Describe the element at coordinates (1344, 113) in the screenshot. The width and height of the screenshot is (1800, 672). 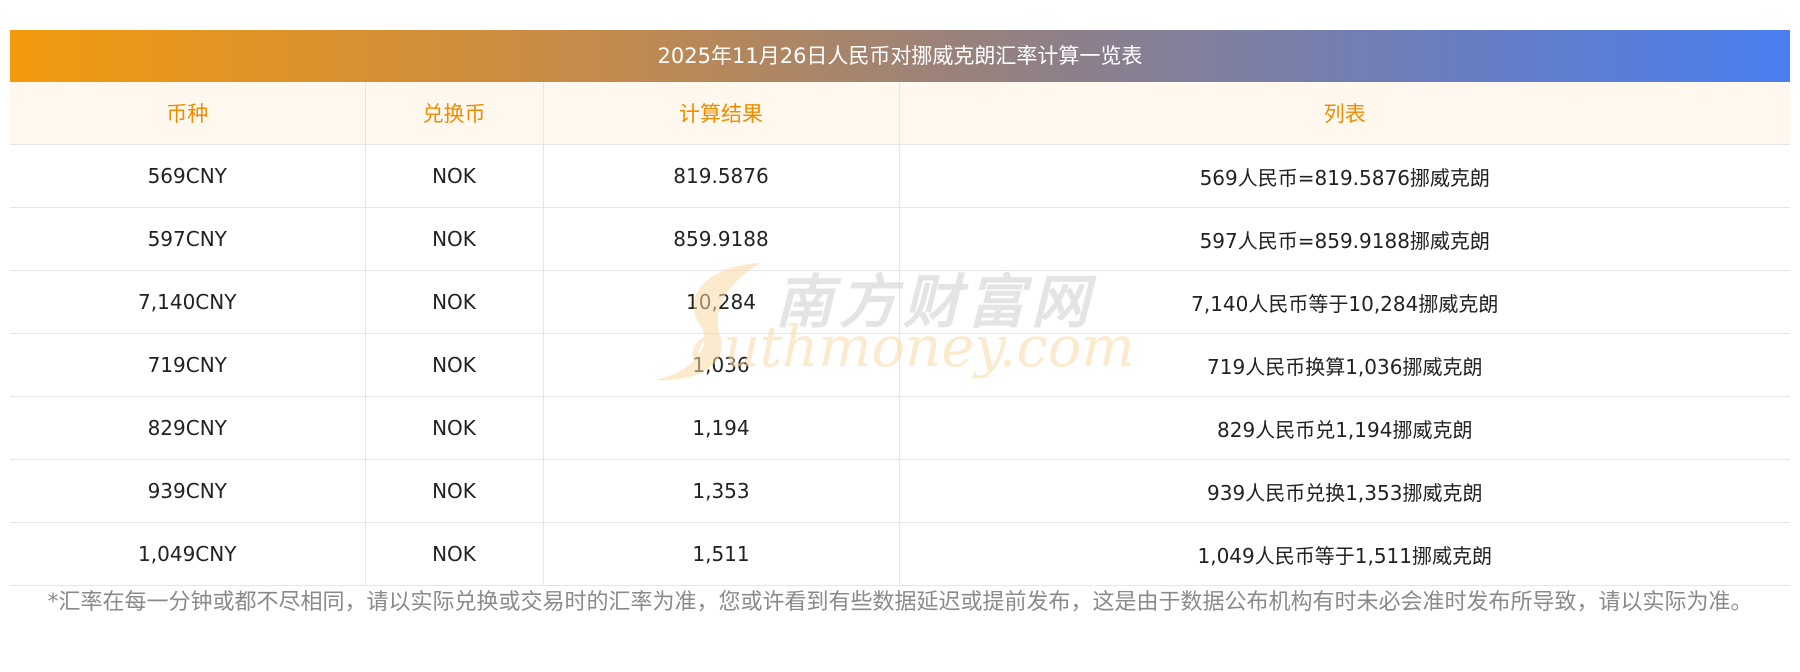
I see `header-list: 列表` at that location.